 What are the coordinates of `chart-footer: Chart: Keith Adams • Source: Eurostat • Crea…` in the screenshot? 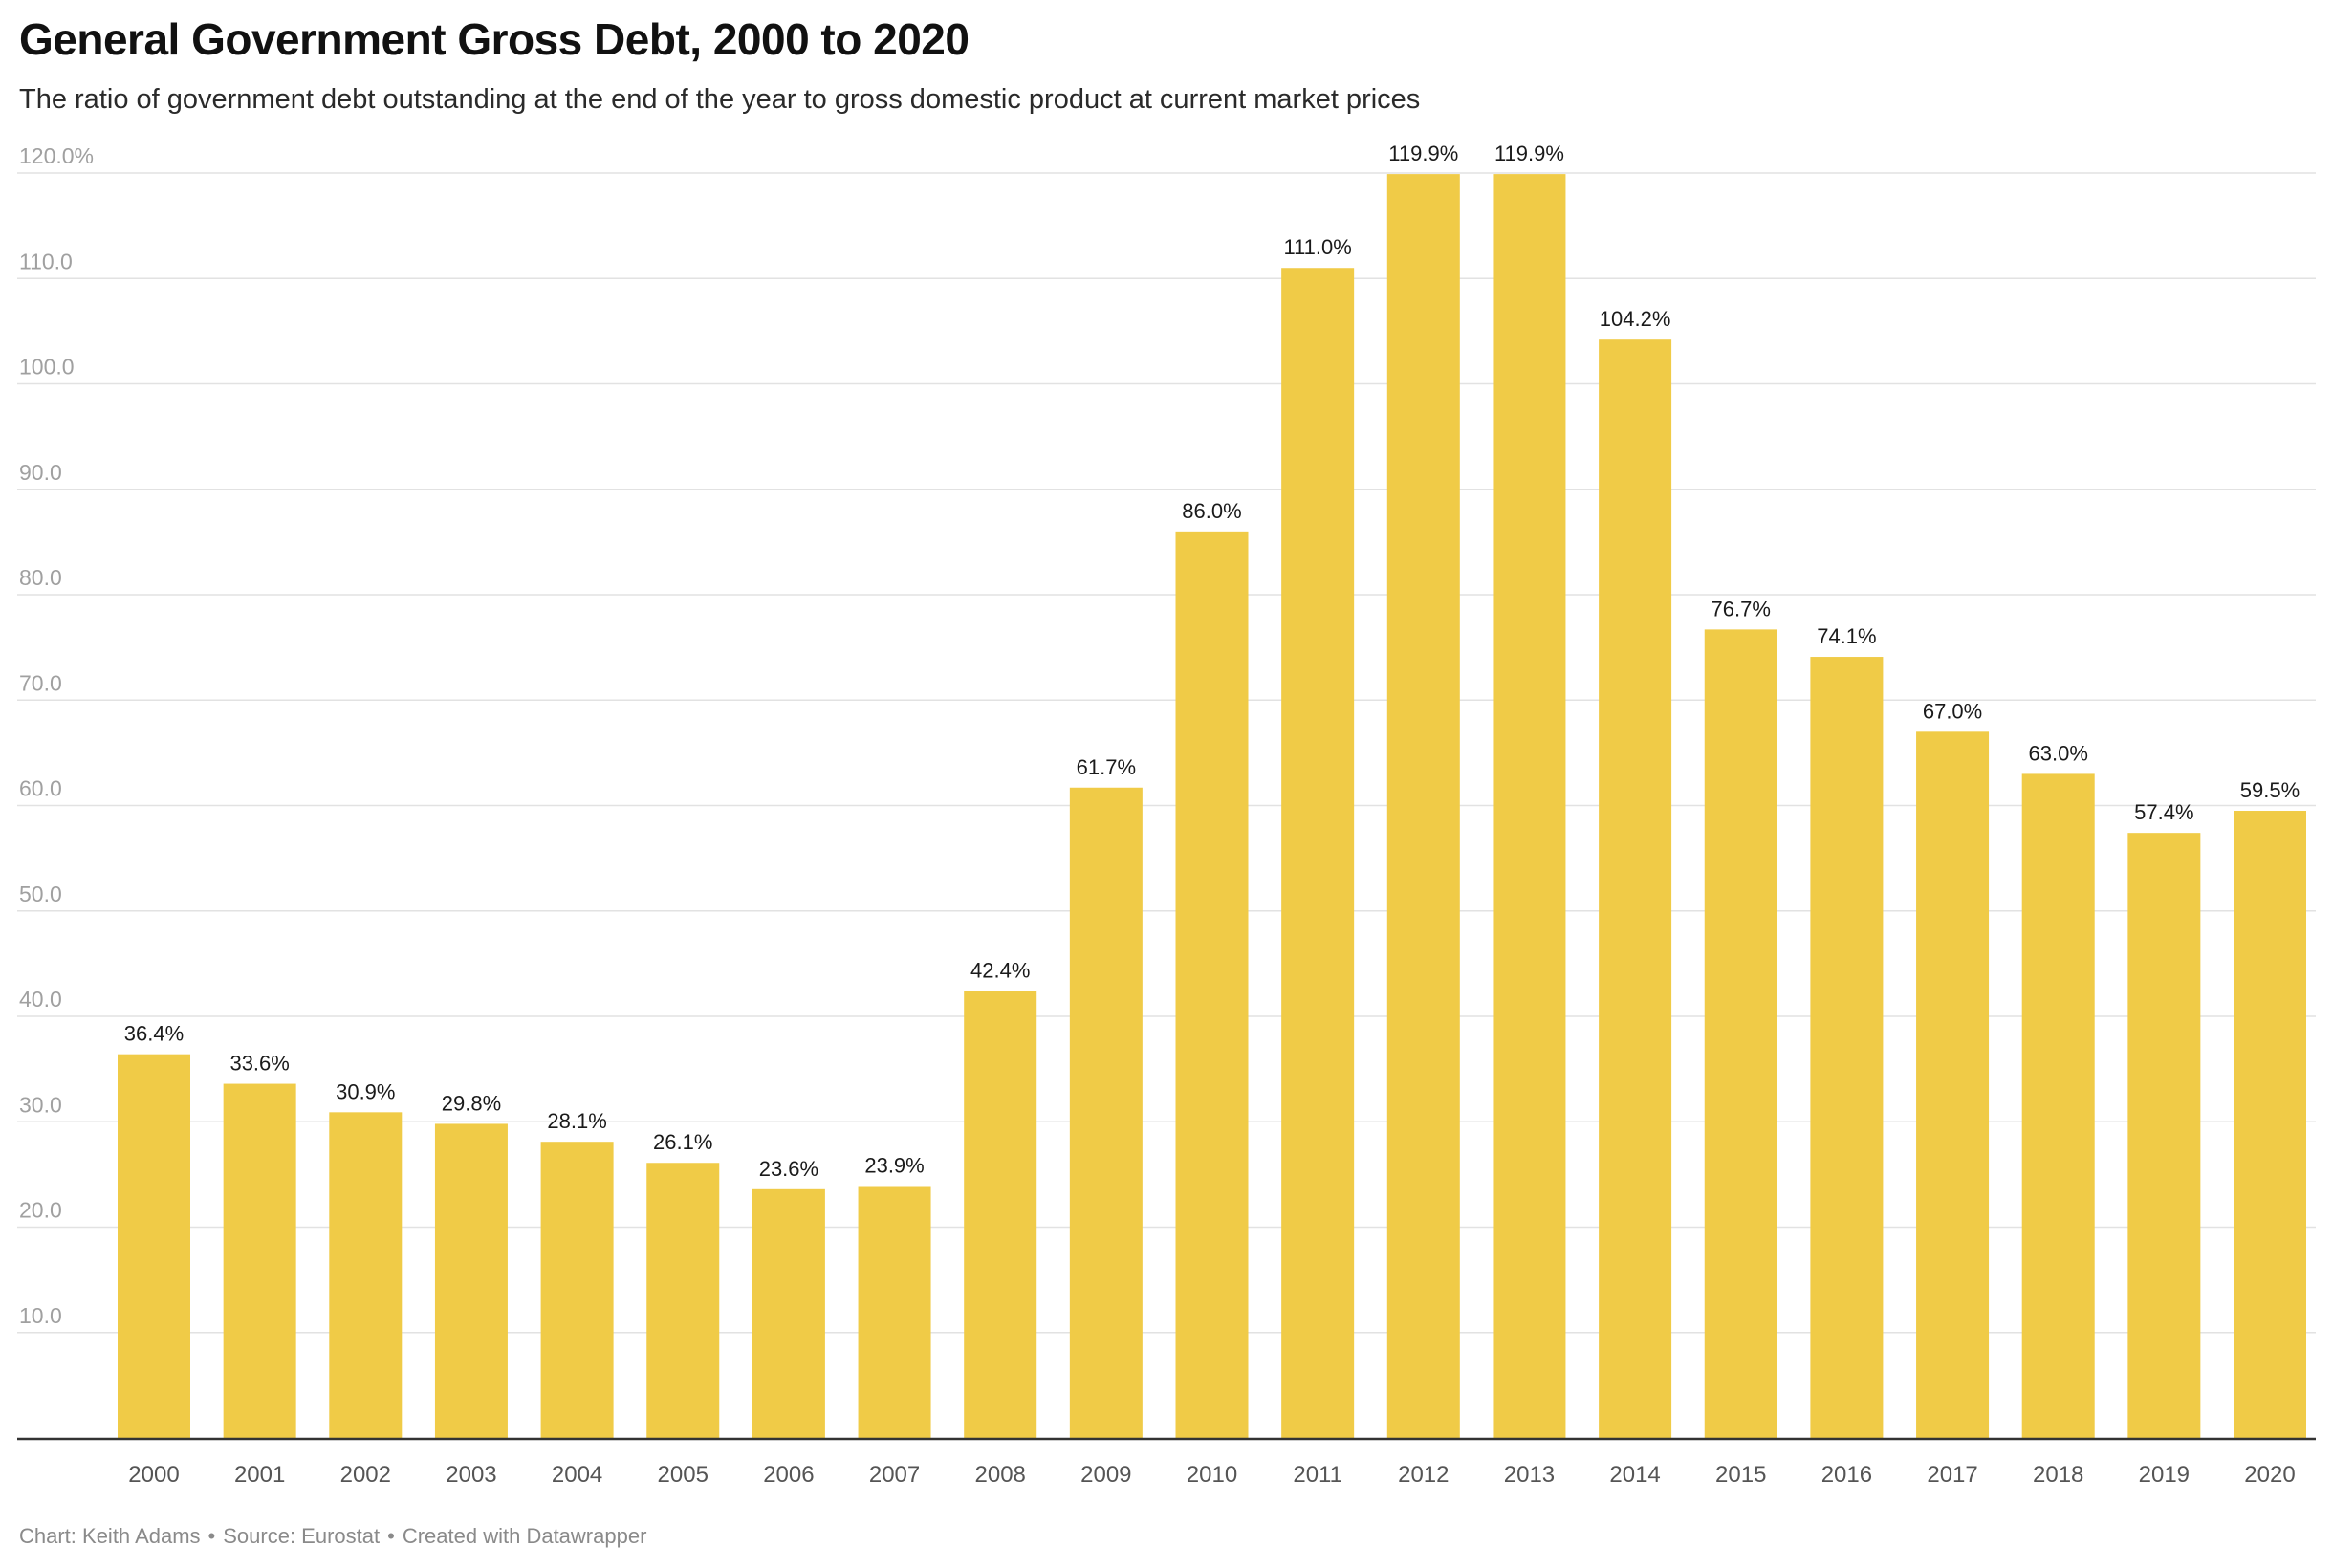 It's located at (332, 1536).